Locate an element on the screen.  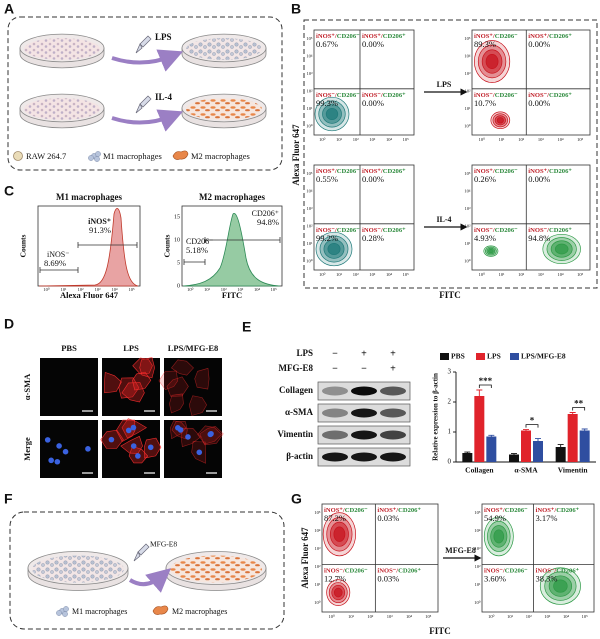
quadrant-percent: 4.93% is located at coordinates (485, 238).